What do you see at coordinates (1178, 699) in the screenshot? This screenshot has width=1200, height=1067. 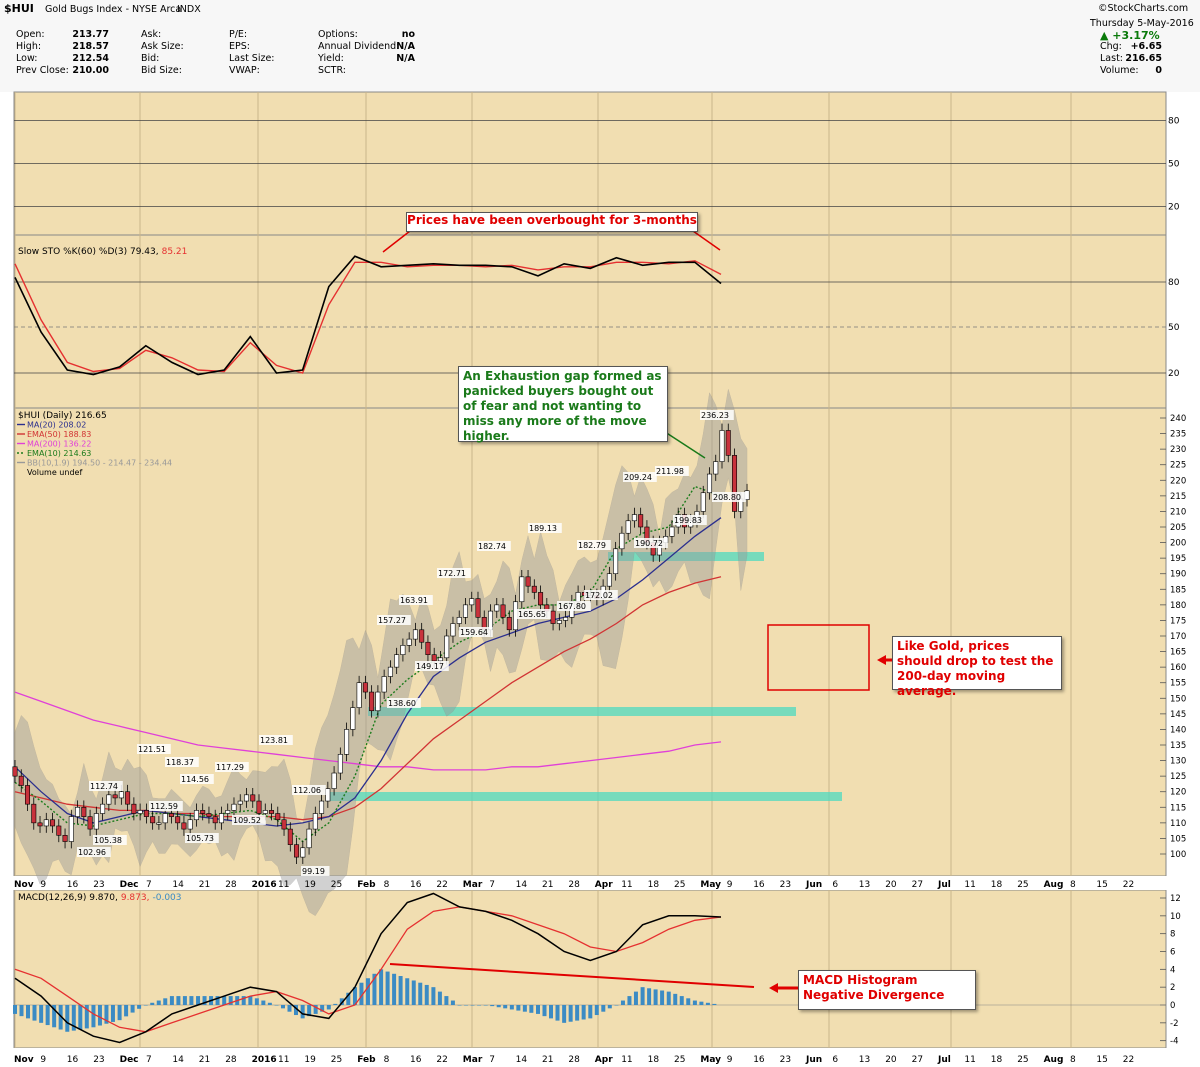 I see `price-tick: 150` at bounding box center [1178, 699].